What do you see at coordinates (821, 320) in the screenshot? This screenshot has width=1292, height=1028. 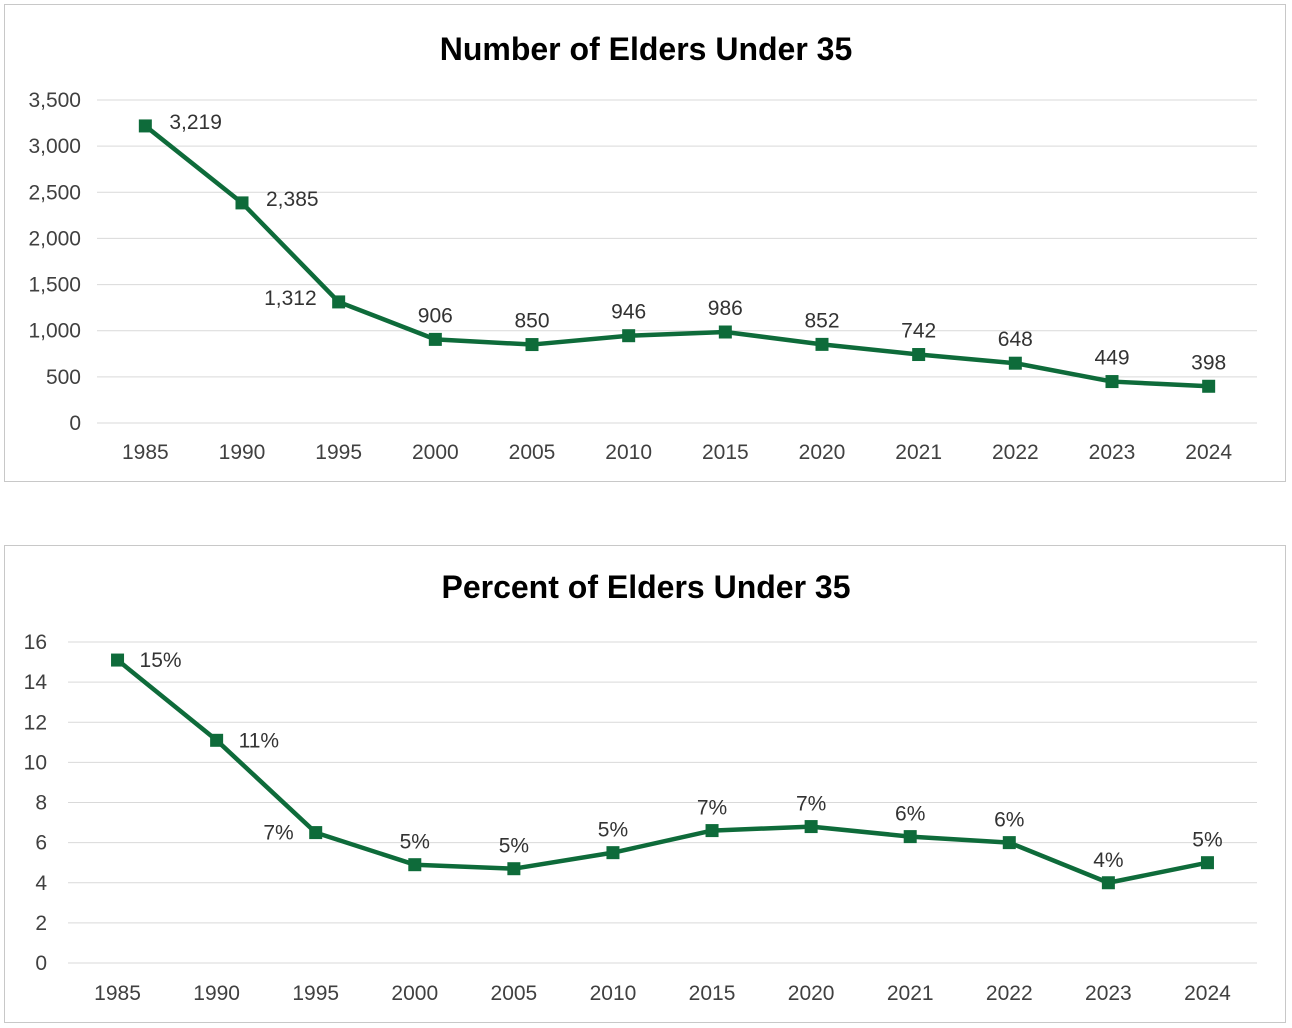 I see `data-label: 852` at bounding box center [821, 320].